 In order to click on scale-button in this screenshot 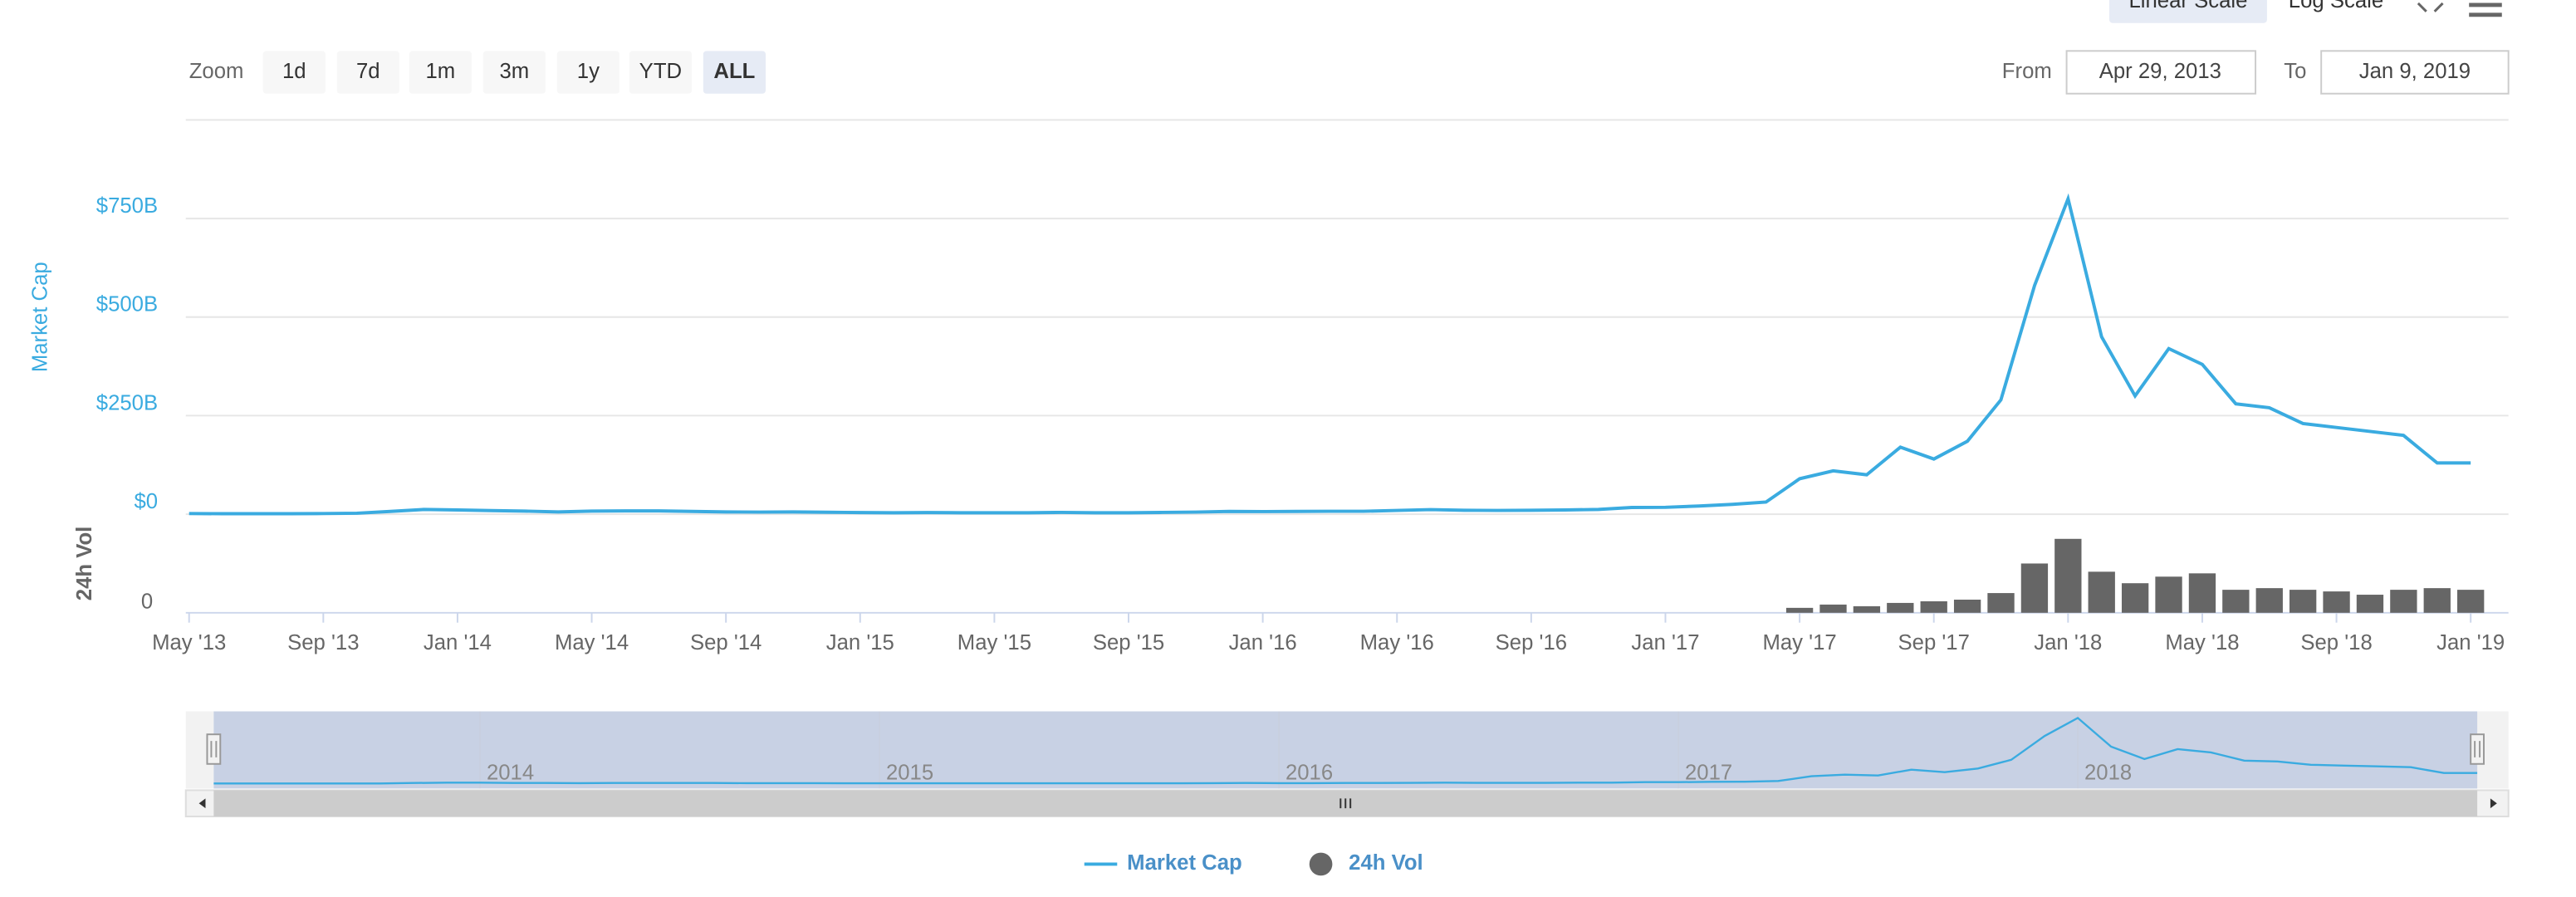, I will do `click(2188, 12)`.